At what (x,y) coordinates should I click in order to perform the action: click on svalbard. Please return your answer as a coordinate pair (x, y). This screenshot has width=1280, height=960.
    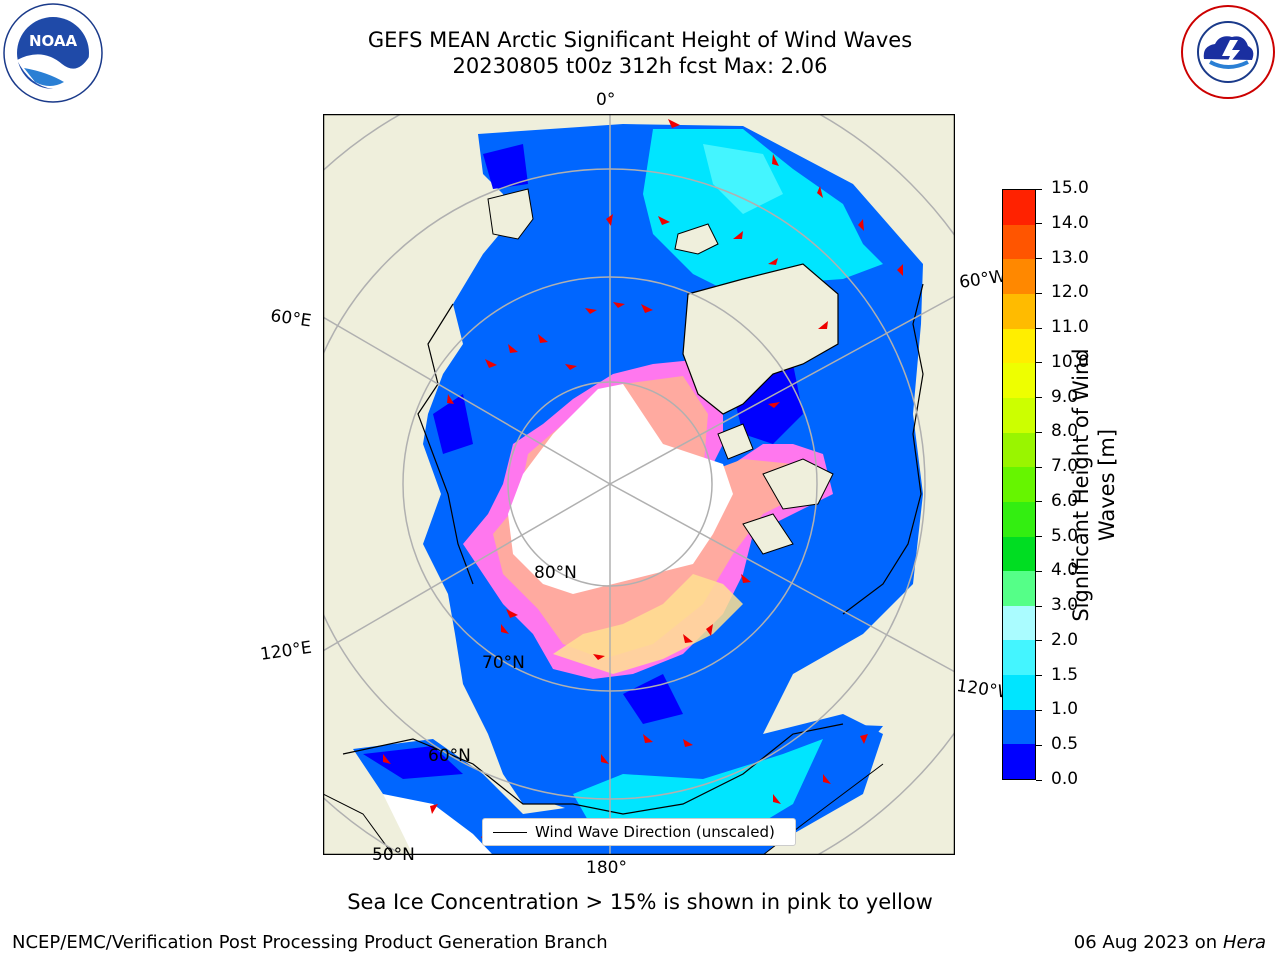
    Looking at the image, I should click on (696, 239).